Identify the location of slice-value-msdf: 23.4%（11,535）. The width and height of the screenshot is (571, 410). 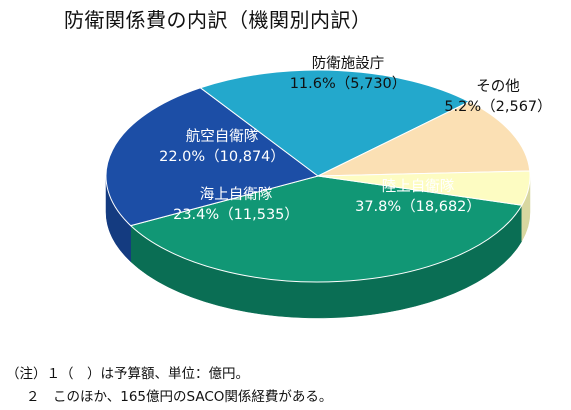
(236, 214).